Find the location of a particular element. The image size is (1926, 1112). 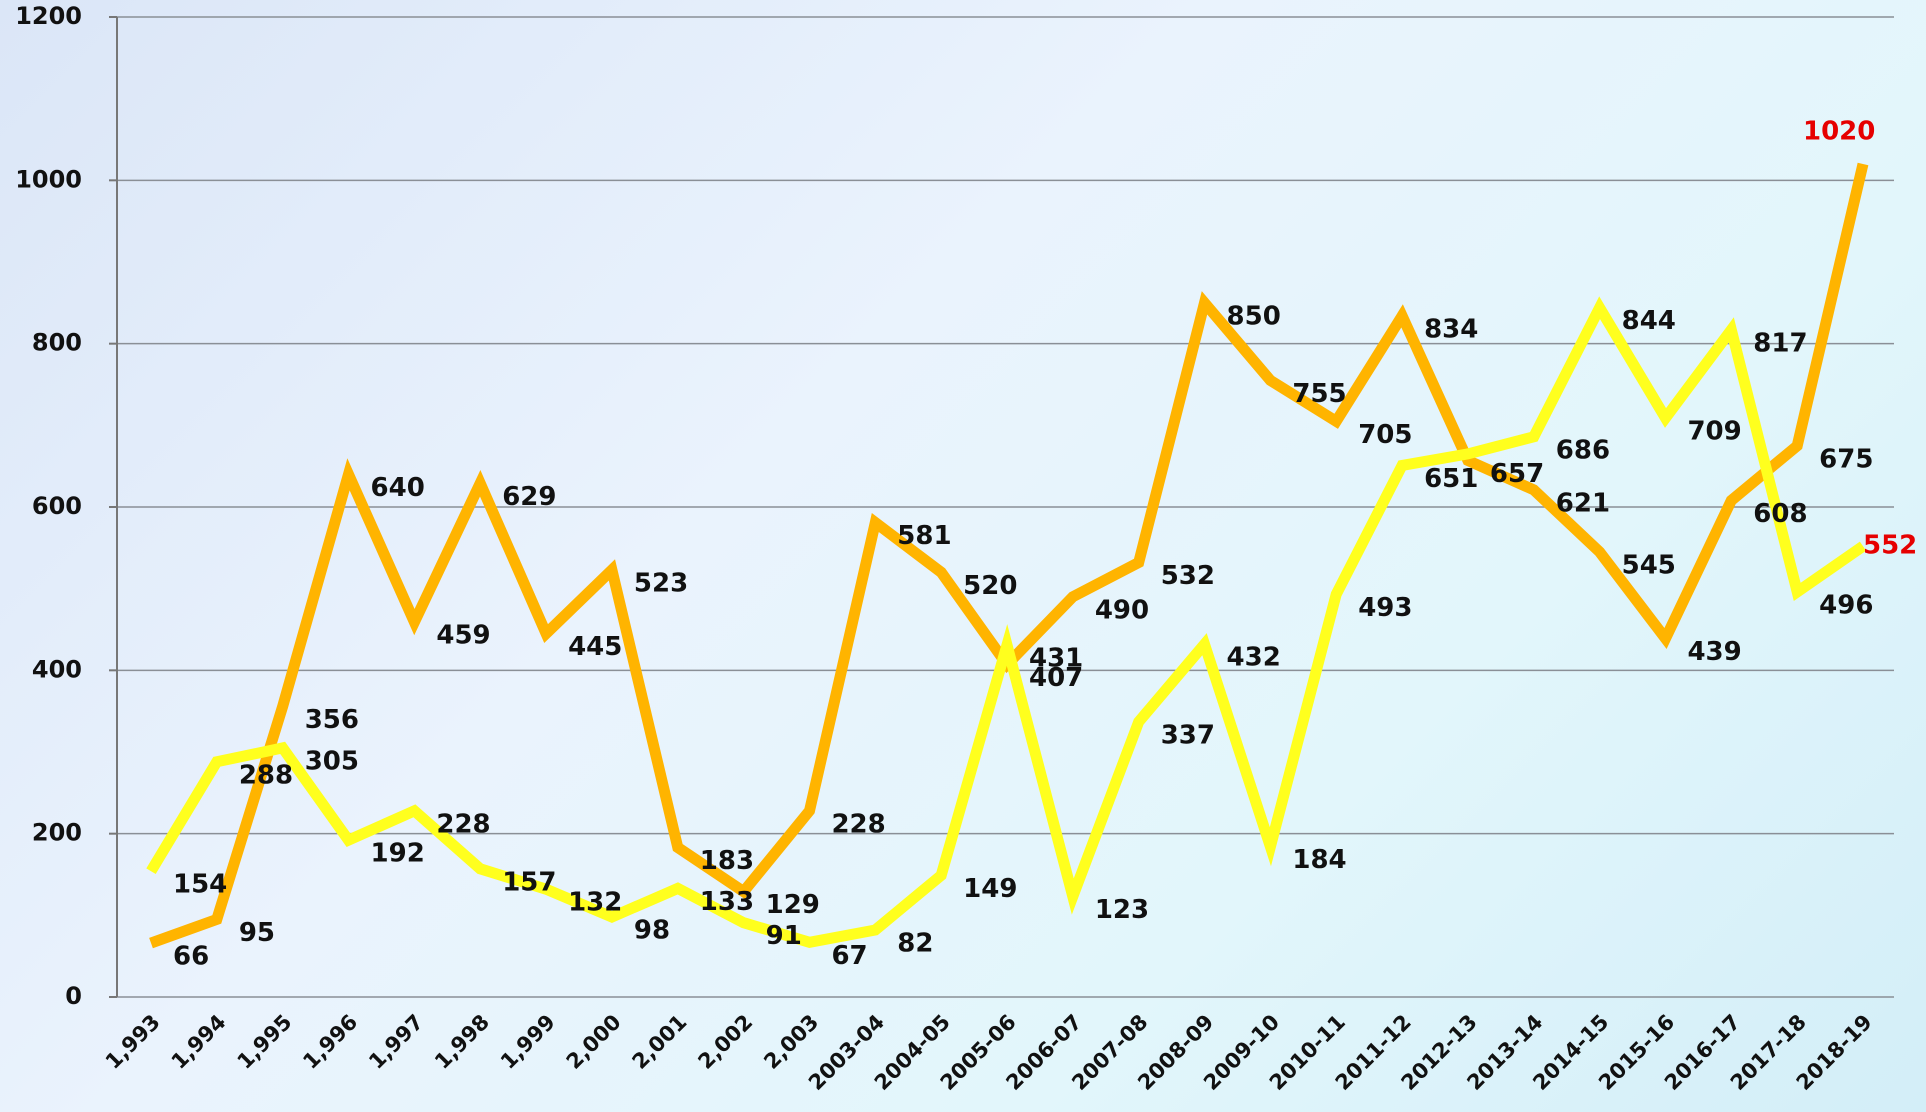

data-label: 123 is located at coordinates (1122, 910).